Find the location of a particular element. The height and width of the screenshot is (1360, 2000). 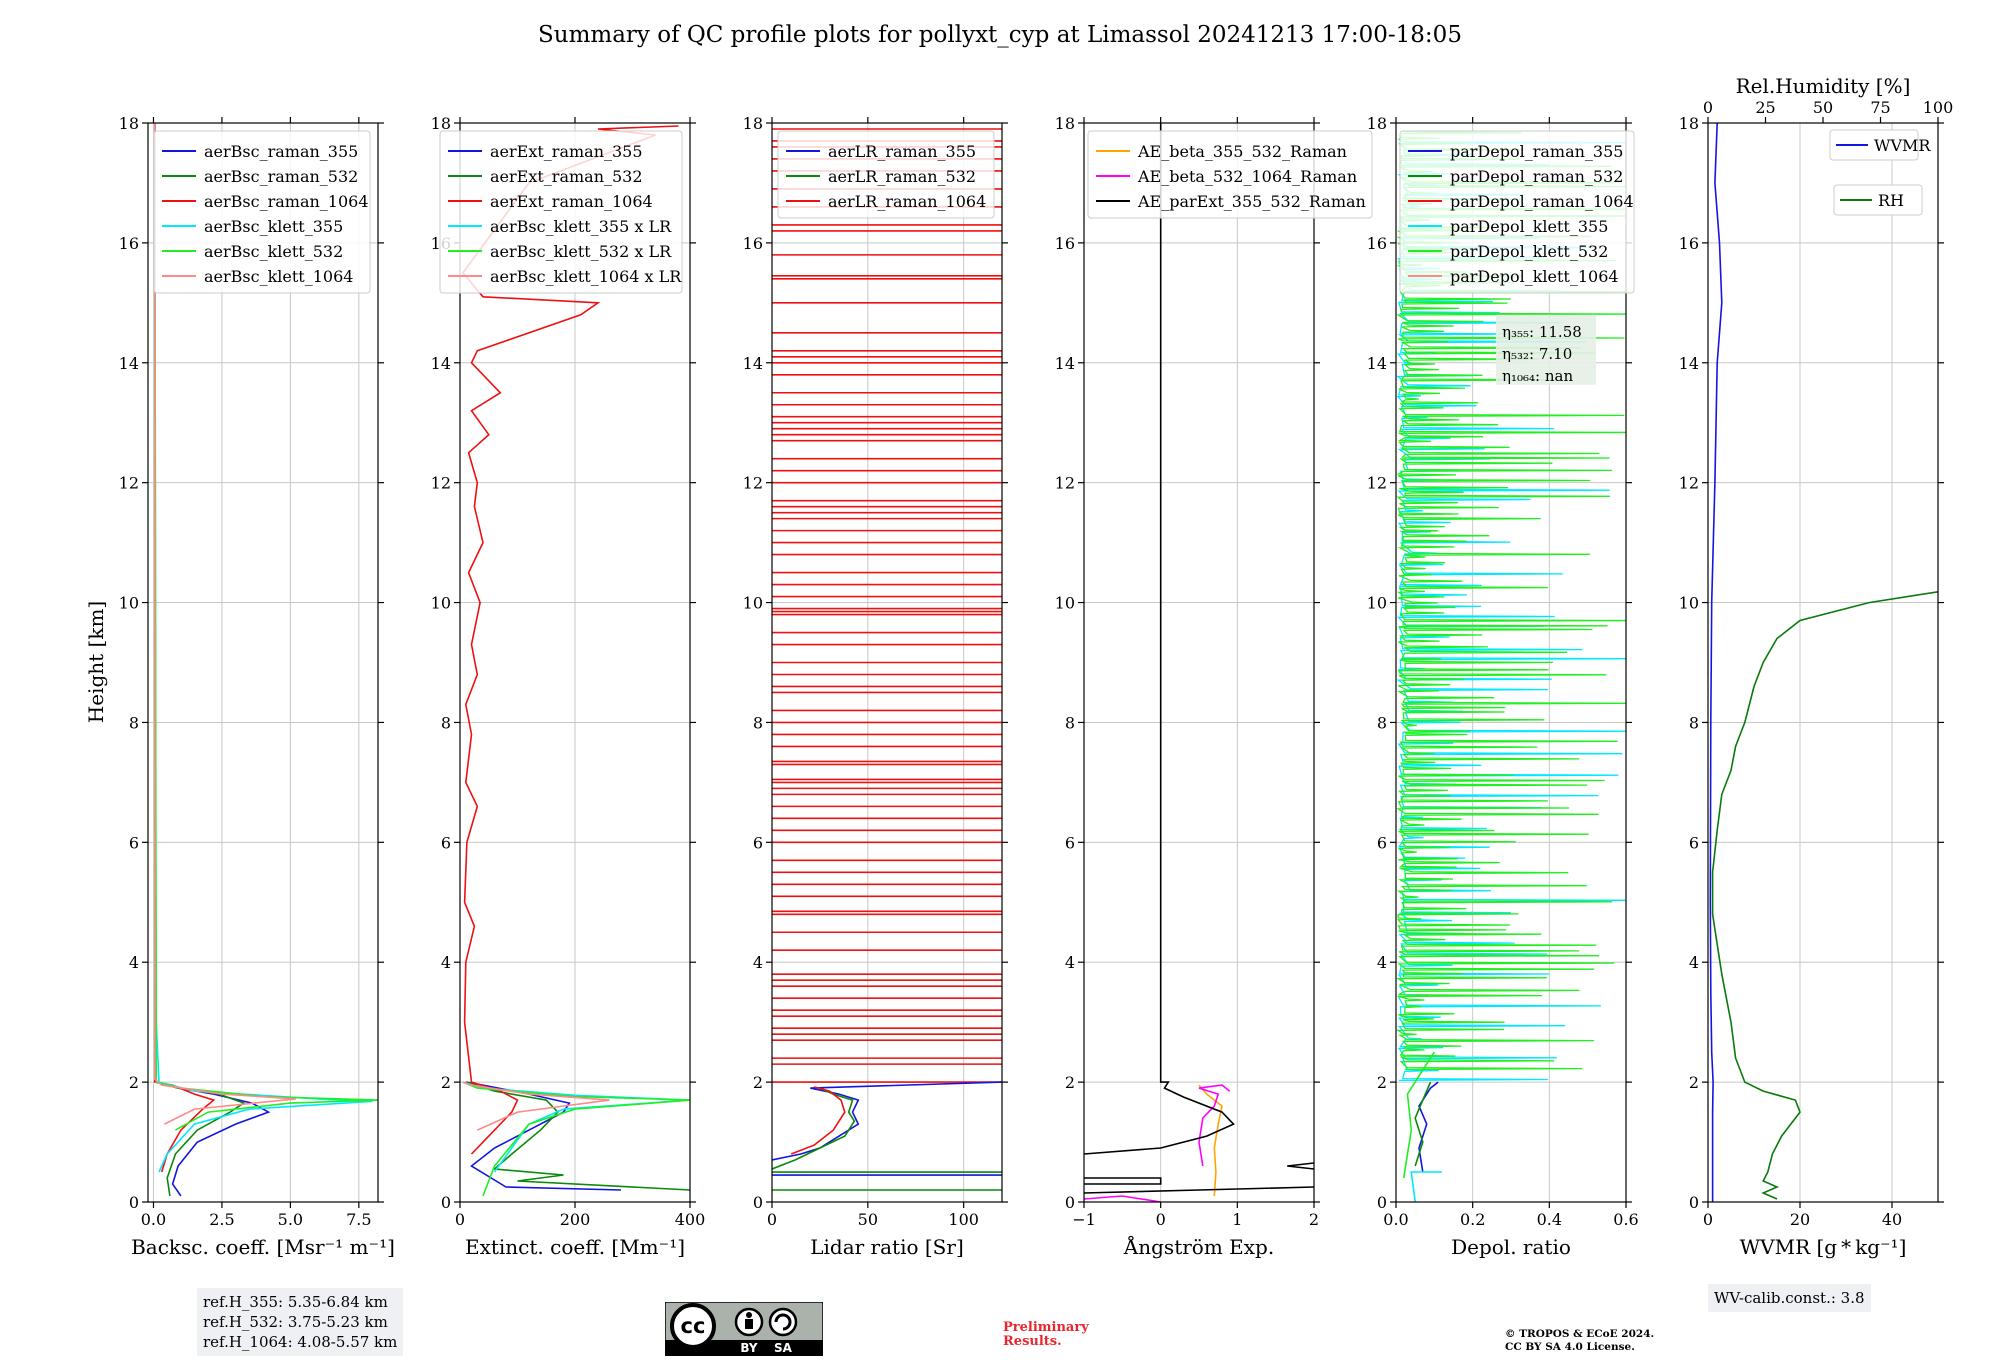

top-x-tick-label: 0 is located at coordinates (1708, 107).